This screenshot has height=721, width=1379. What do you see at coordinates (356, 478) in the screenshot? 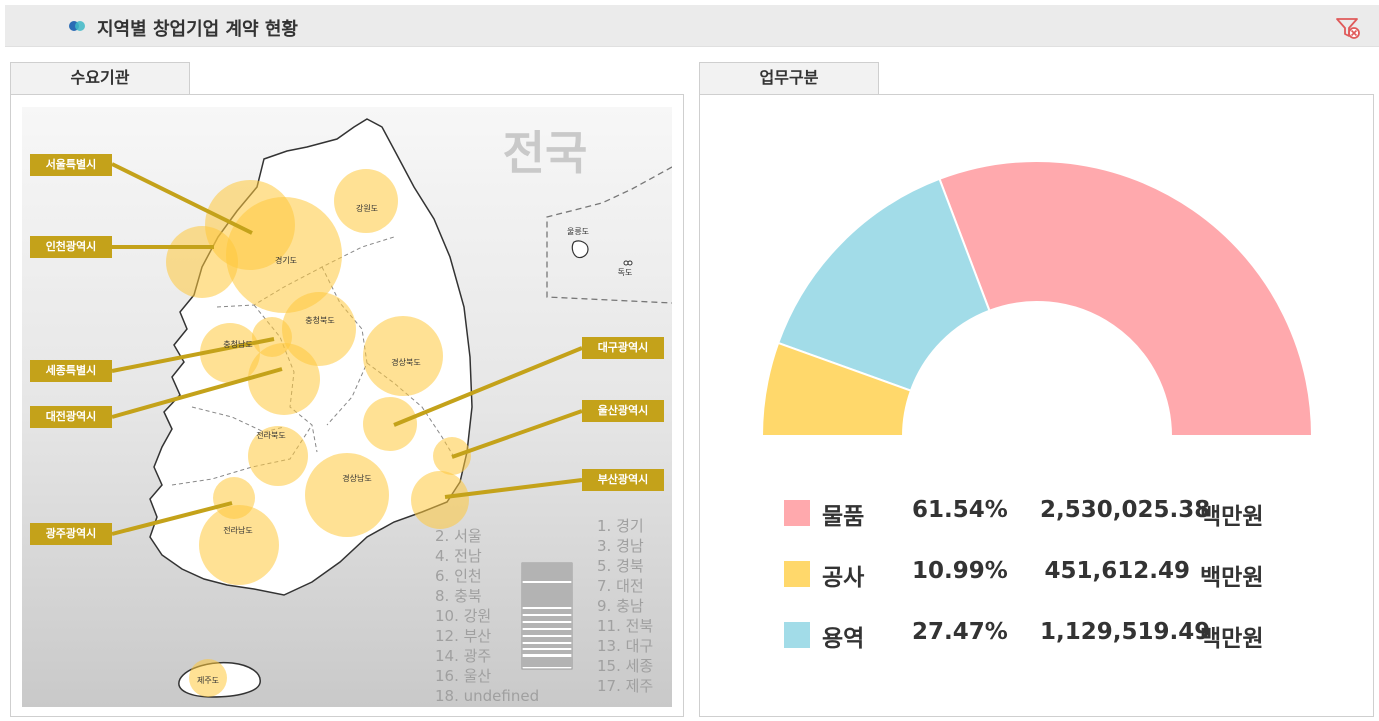
I see `province-label: 경상남도` at bounding box center [356, 478].